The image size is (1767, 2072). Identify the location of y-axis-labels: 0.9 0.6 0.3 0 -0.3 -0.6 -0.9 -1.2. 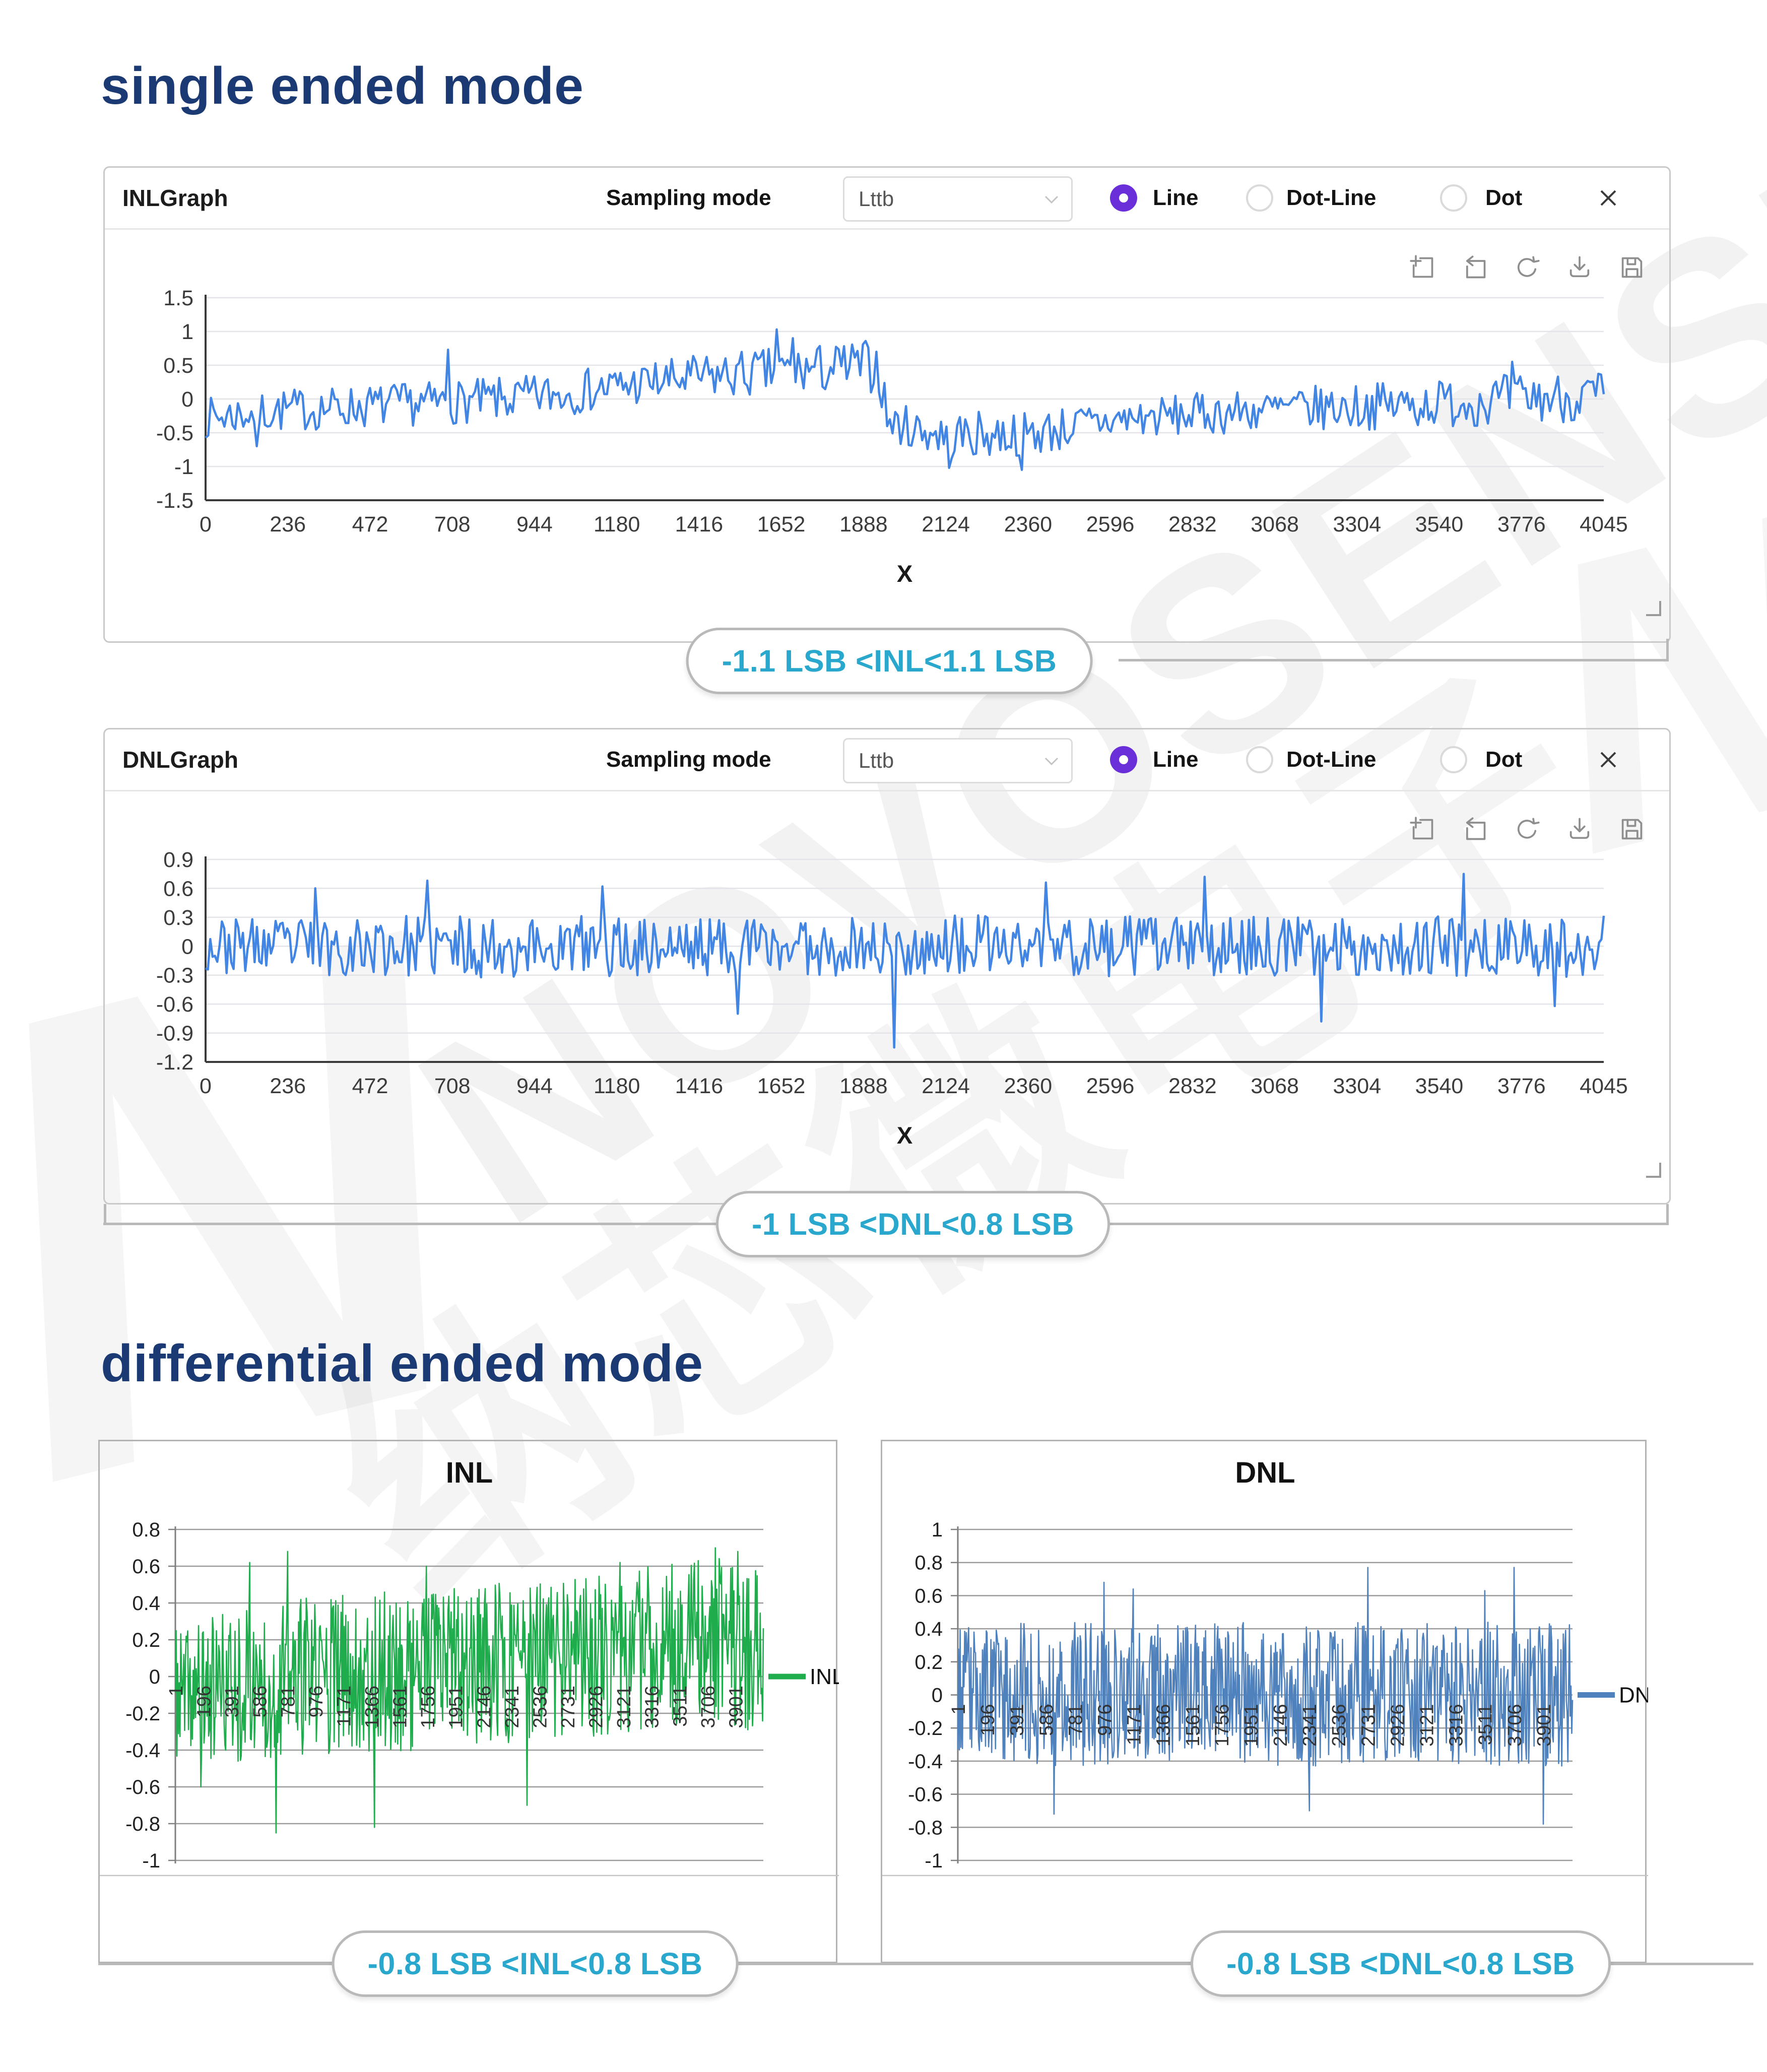
(174, 961).